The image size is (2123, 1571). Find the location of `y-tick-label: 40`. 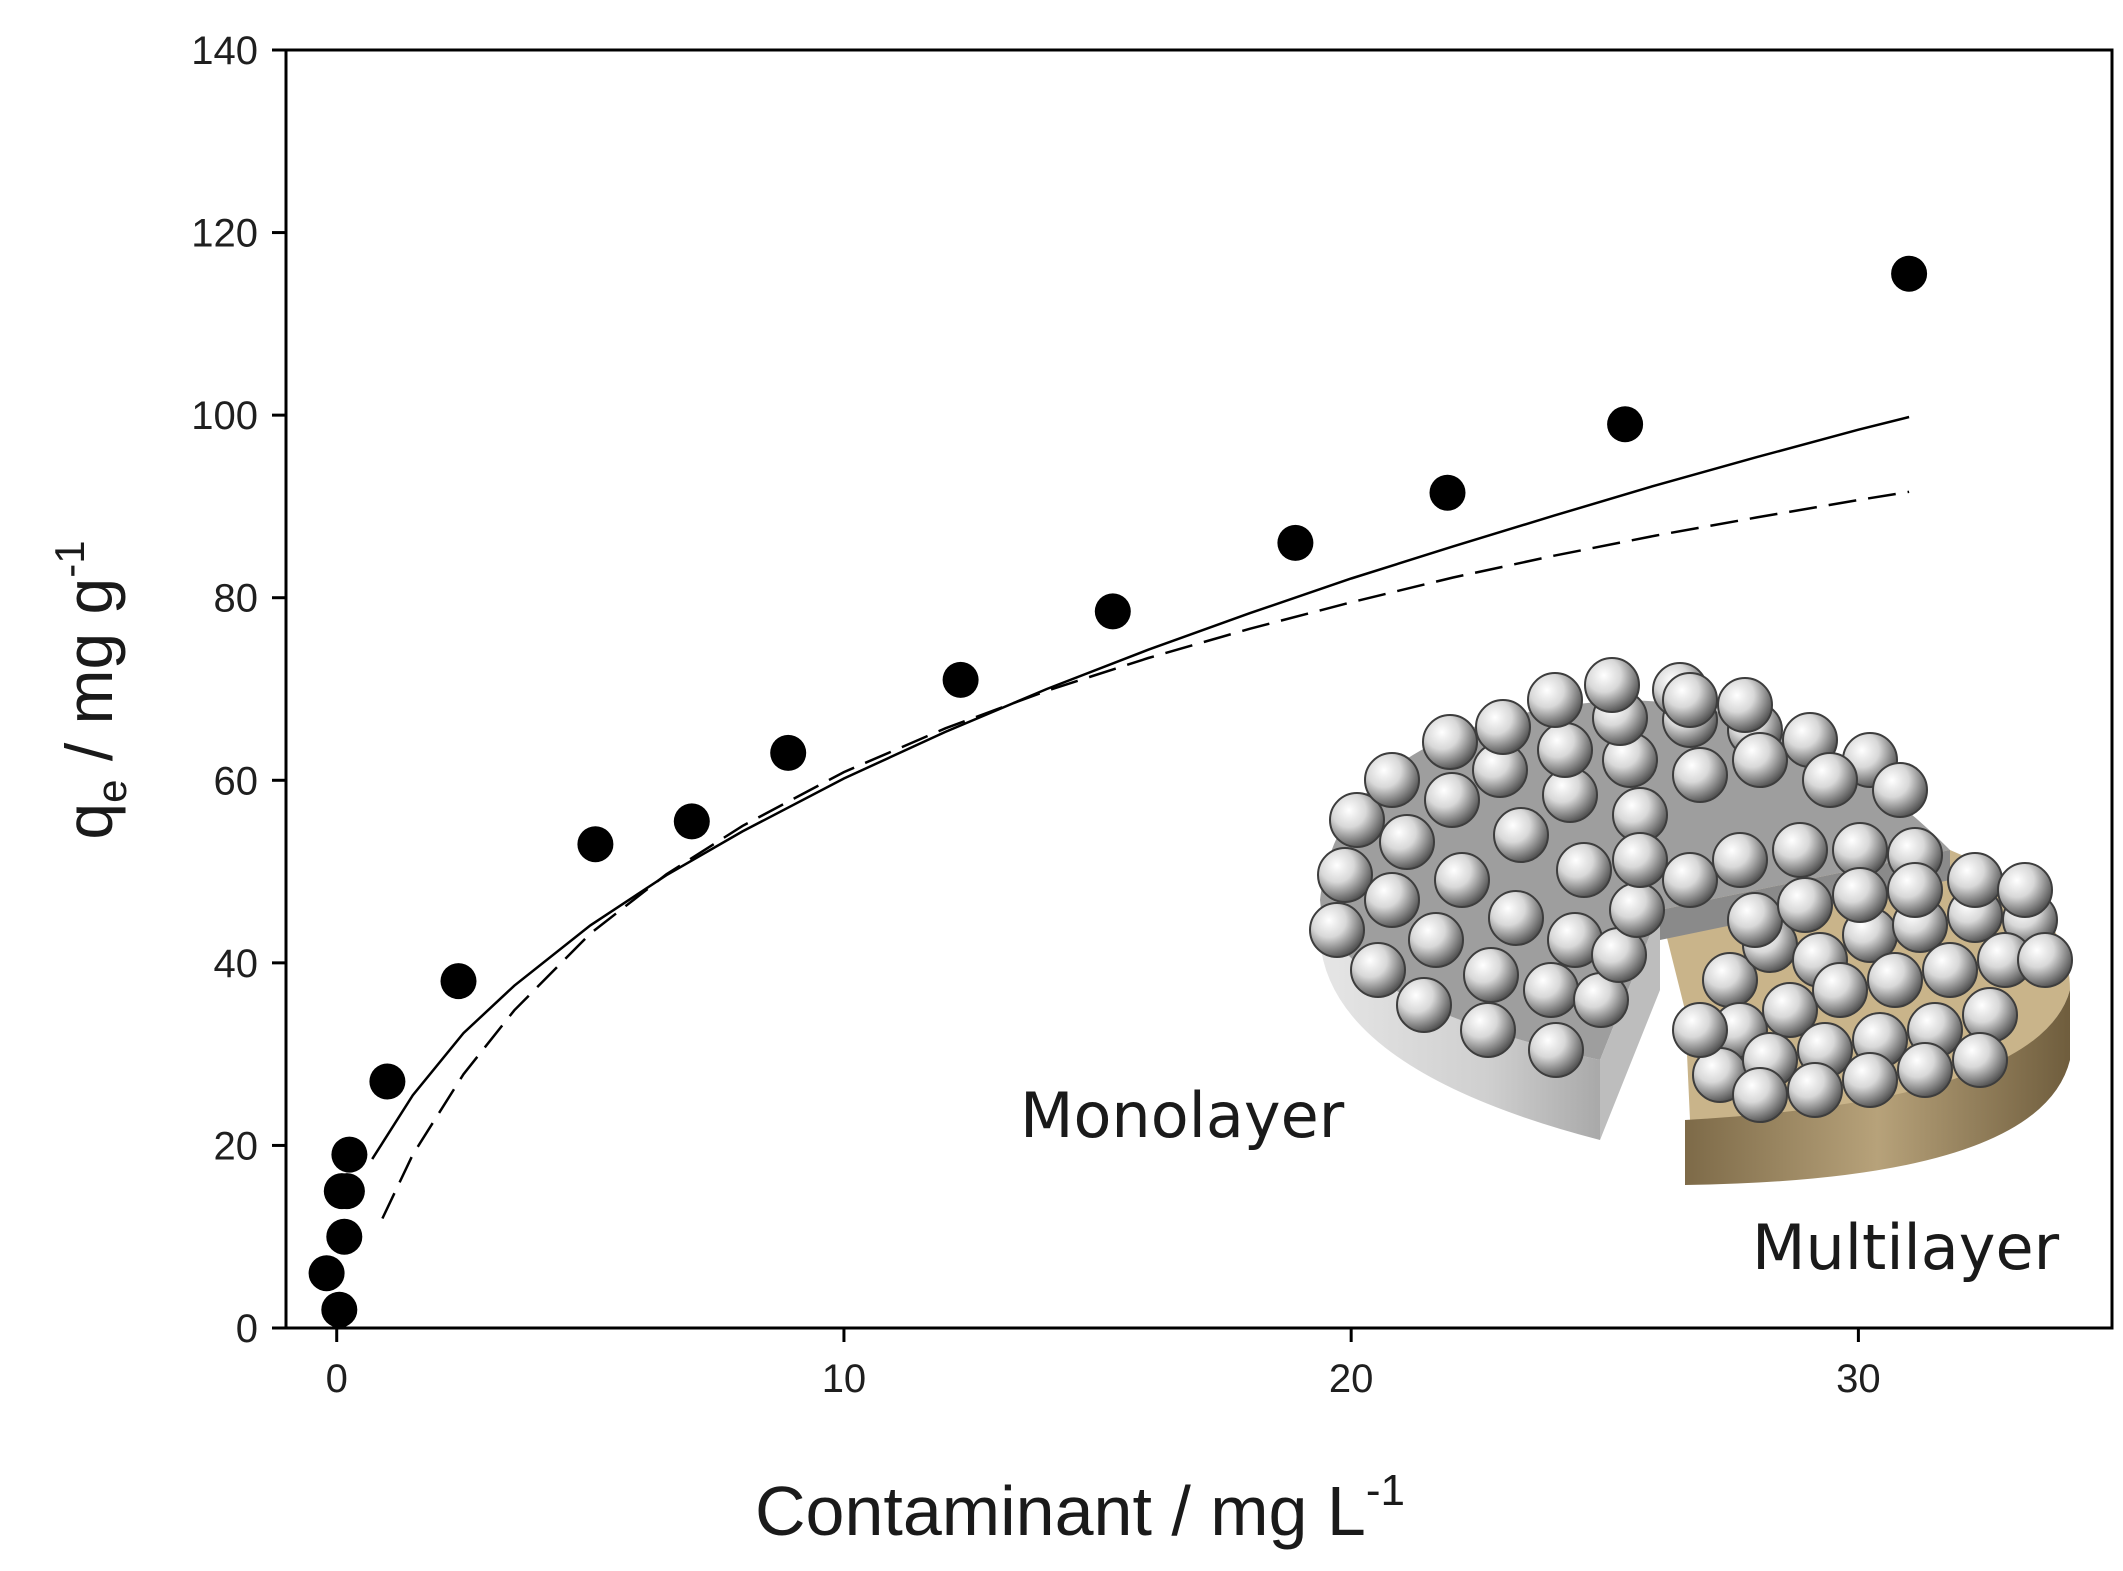

y-tick-label: 40 is located at coordinates (236, 964).